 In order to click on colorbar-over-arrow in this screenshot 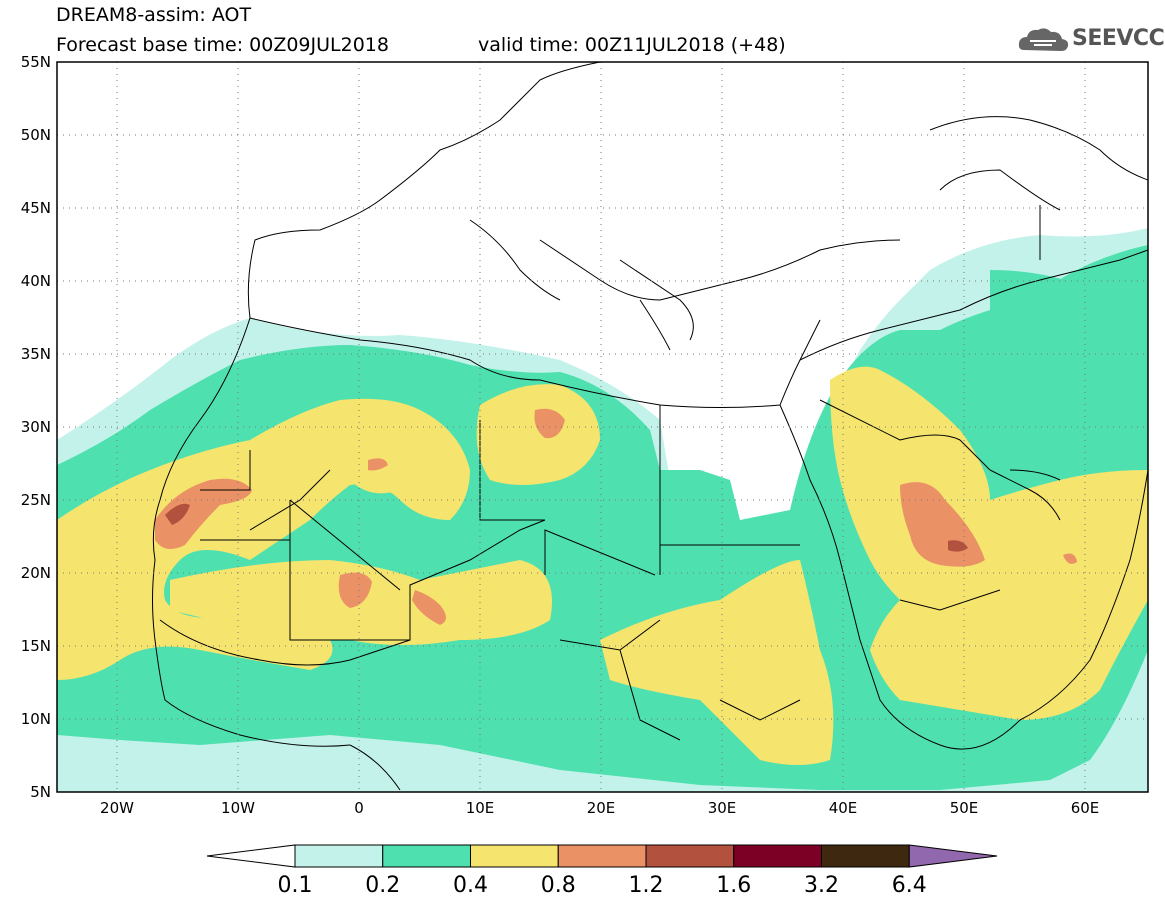, I will do `click(953, 856)`.